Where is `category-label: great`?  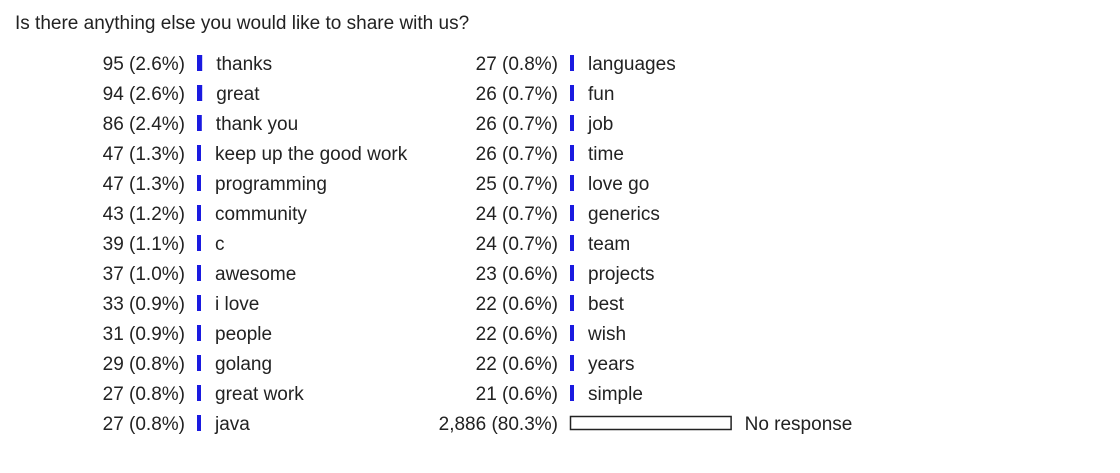 category-label: great is located at coordinates (238, 94).